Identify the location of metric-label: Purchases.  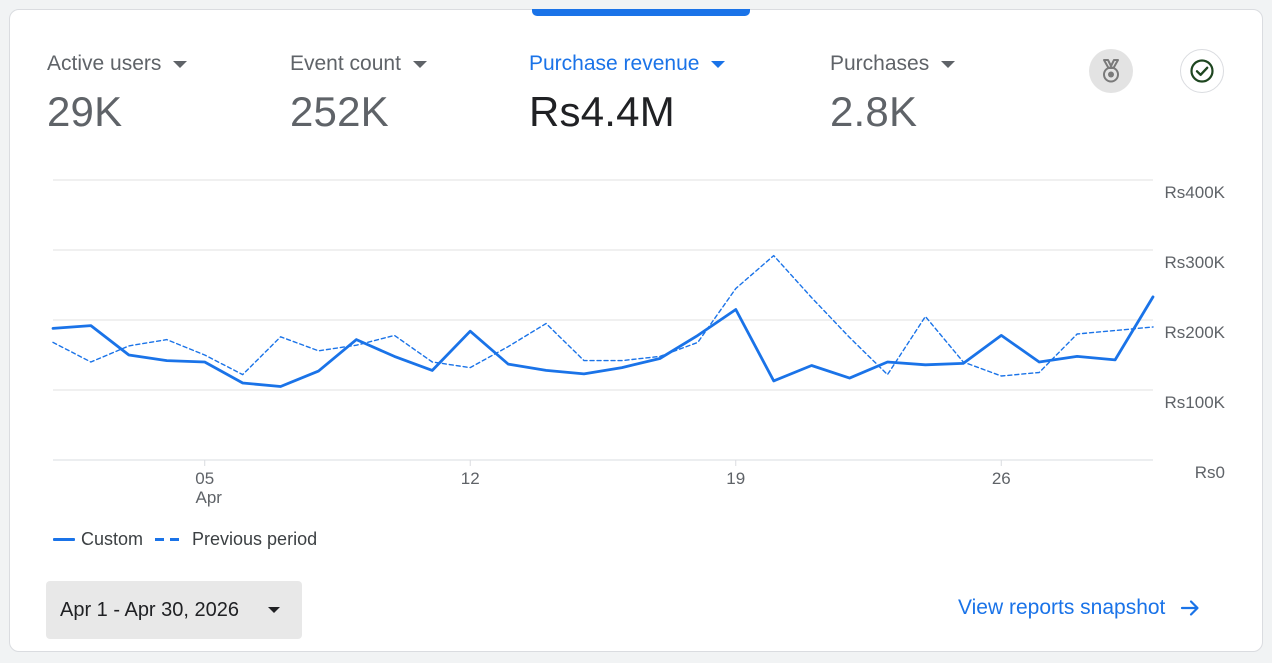
(880, 63).